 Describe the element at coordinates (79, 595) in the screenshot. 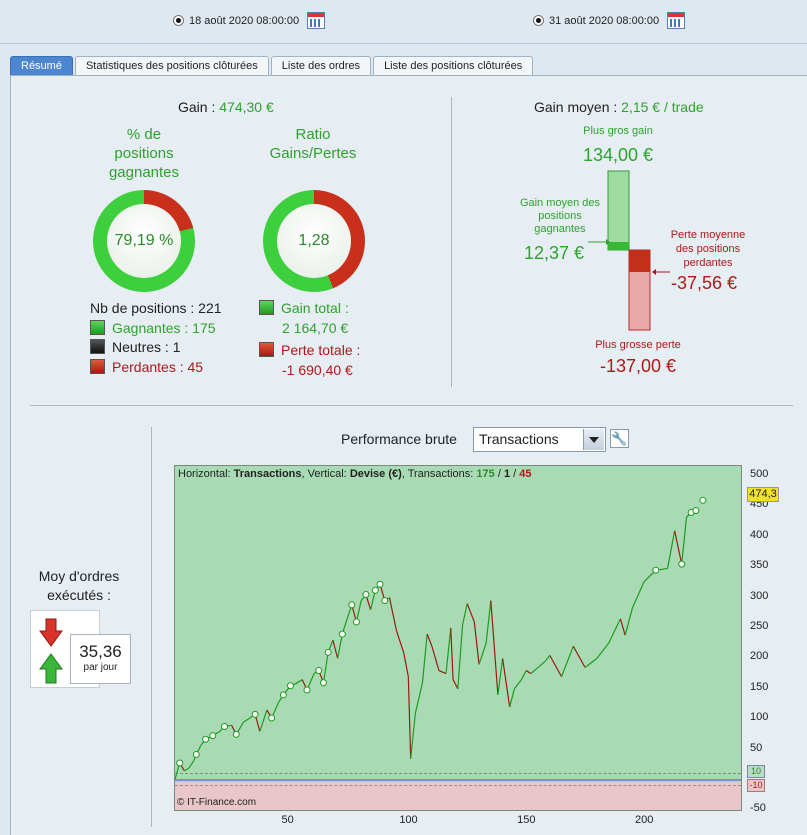

I see `orders-title-line: exécutés :` at that location.